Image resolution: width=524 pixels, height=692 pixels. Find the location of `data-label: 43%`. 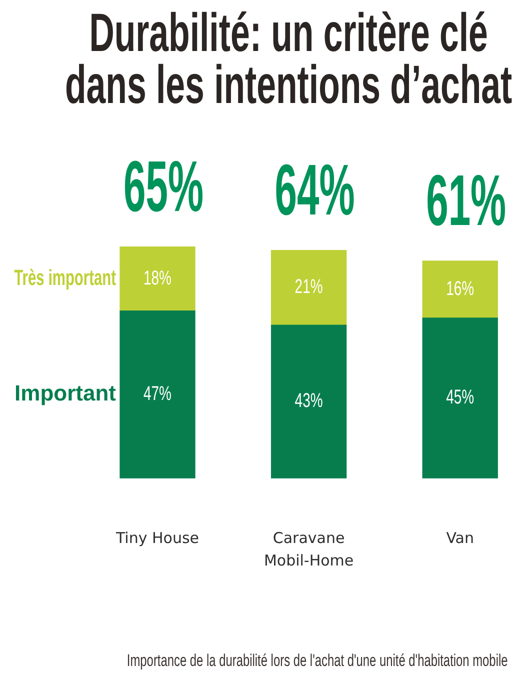

data-label: 43% is located at coordinates (308, 400).